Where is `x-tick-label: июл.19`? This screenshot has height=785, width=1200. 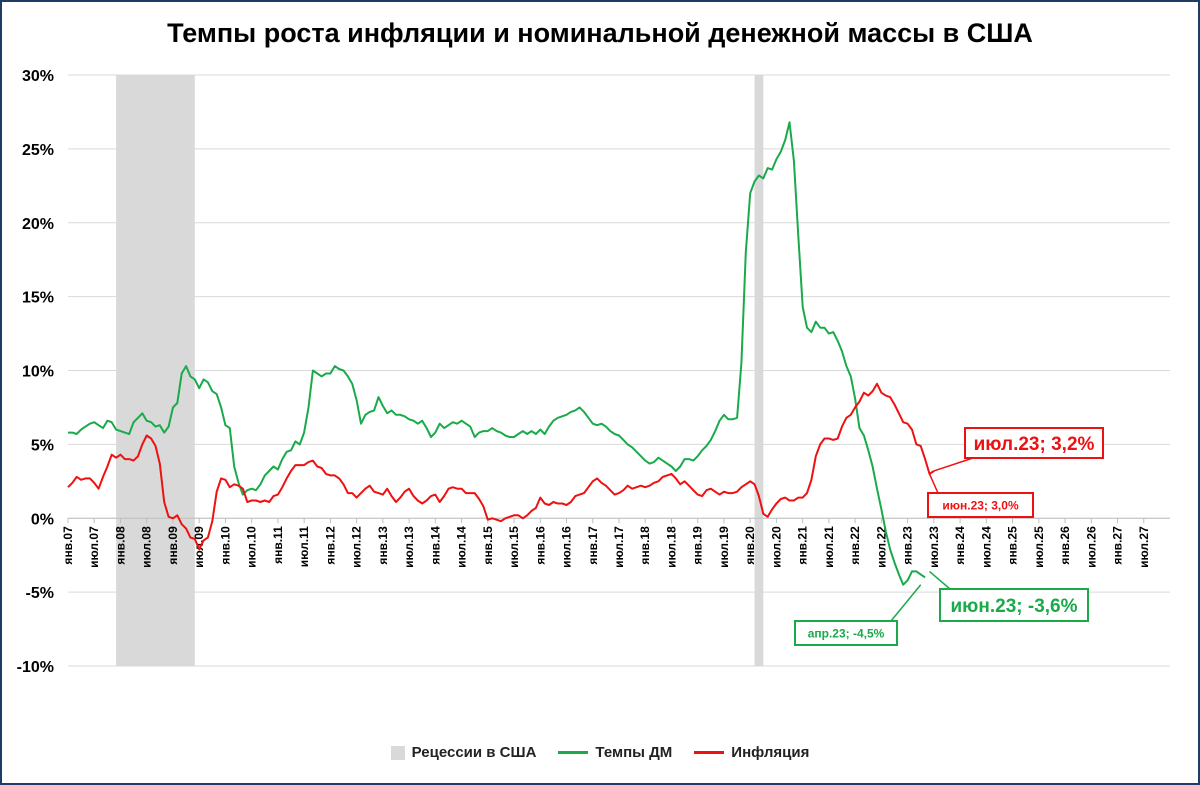
x-tick-label: июл.19 is located at coordinates (724, 547).